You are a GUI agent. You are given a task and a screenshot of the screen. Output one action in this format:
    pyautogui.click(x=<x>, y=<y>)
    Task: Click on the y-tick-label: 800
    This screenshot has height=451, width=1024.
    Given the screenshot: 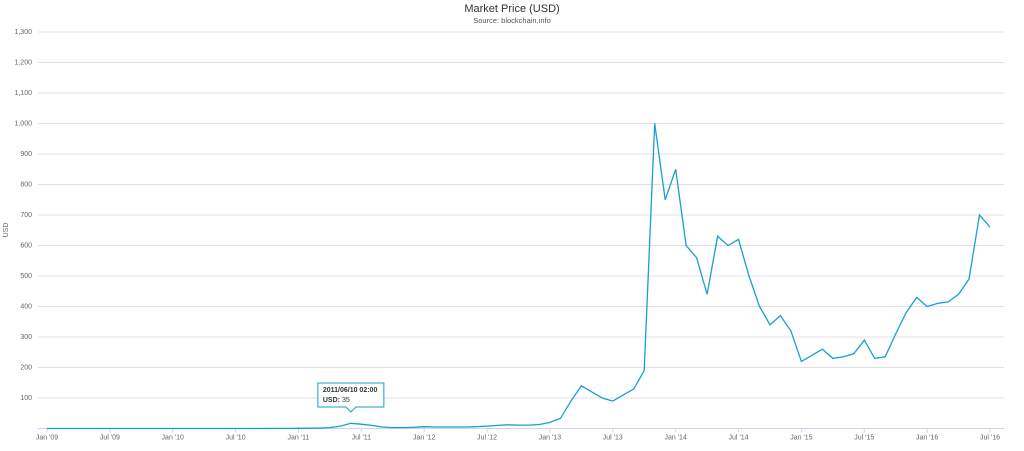 What is the action you would take?
    pyautogui.click(x=26, y=184)
    